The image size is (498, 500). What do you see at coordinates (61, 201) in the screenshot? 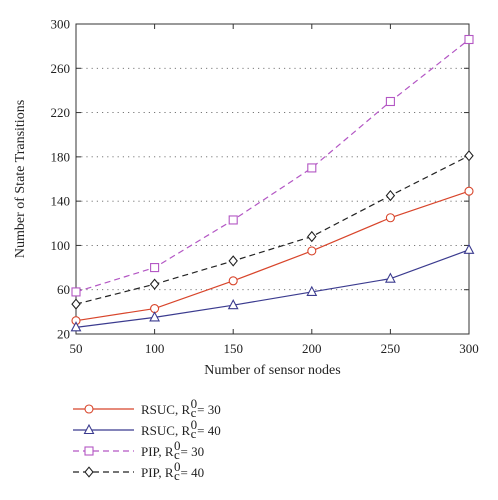
I see `y-tick-label: 140` at bounding box center [61, 201].